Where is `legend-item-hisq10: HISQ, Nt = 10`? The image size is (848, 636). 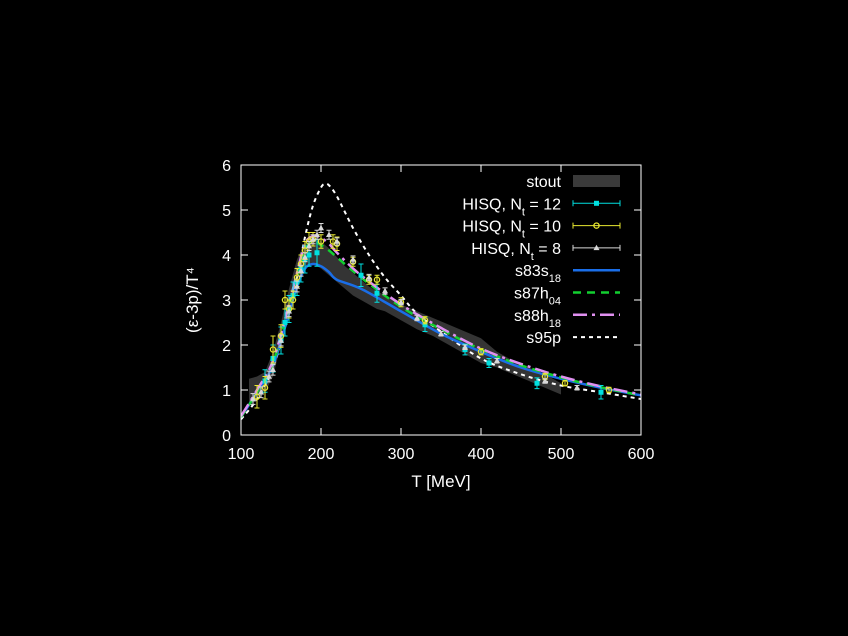
legend-item-hisq10: HISQ, Nt = 10 is located at coordinates (541, 230).